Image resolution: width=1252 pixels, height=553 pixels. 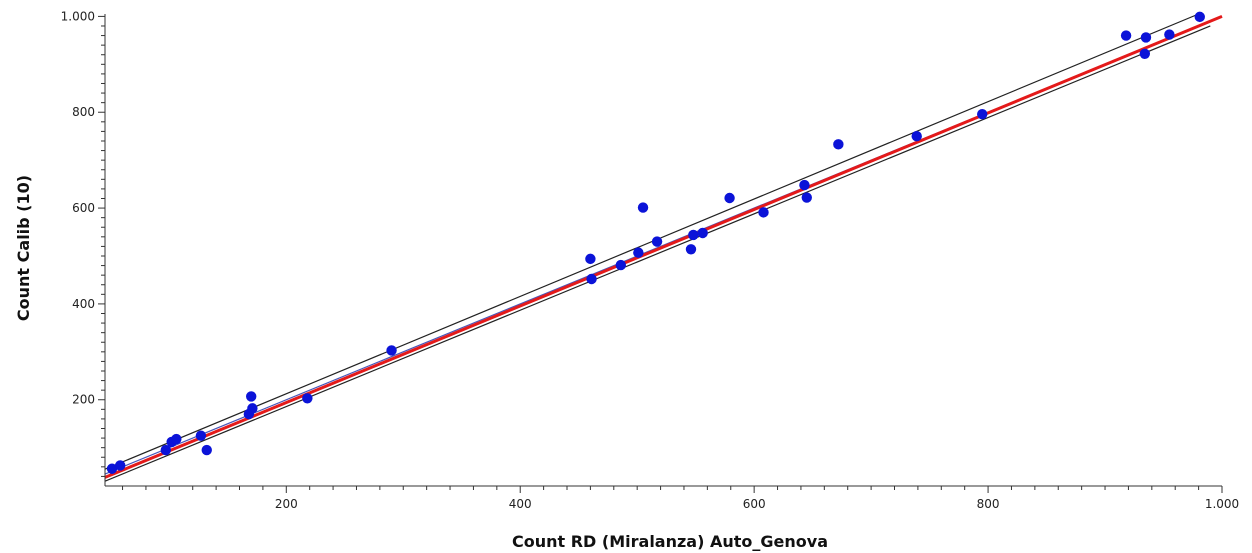 What do you see at coordinates (754, 504) in the screenshot?
I see `x-tick-label: 600` at bounding box center [754, 504].